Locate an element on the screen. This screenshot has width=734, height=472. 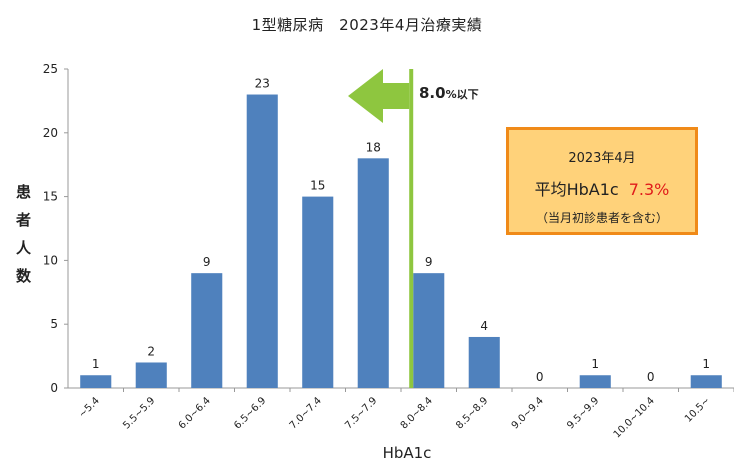
info-average-value: 7.3% is located at coordinates (649, 189).